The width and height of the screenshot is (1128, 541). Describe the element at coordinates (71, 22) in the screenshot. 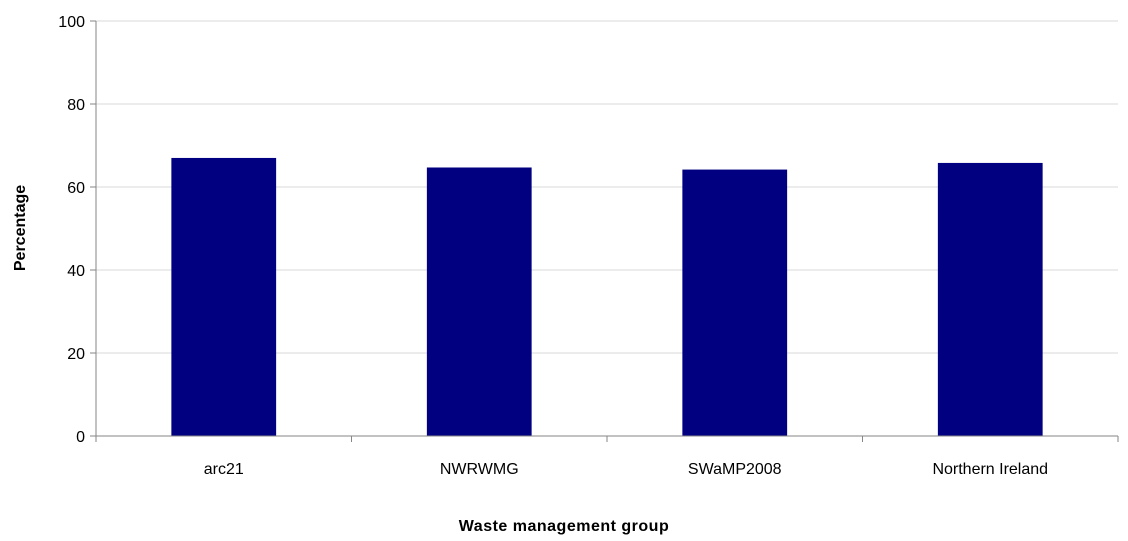

I see `y-tick-label: 100` at that location.